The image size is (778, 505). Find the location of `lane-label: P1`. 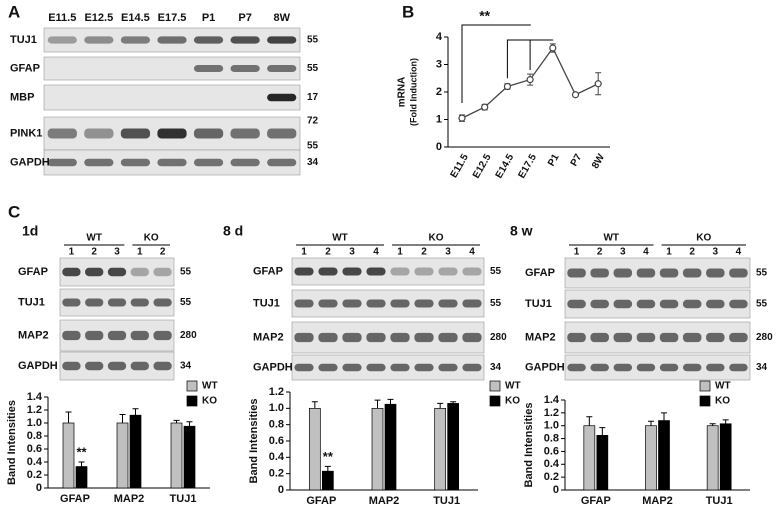

lane-label: P1 is located at coordinates (208, 18).